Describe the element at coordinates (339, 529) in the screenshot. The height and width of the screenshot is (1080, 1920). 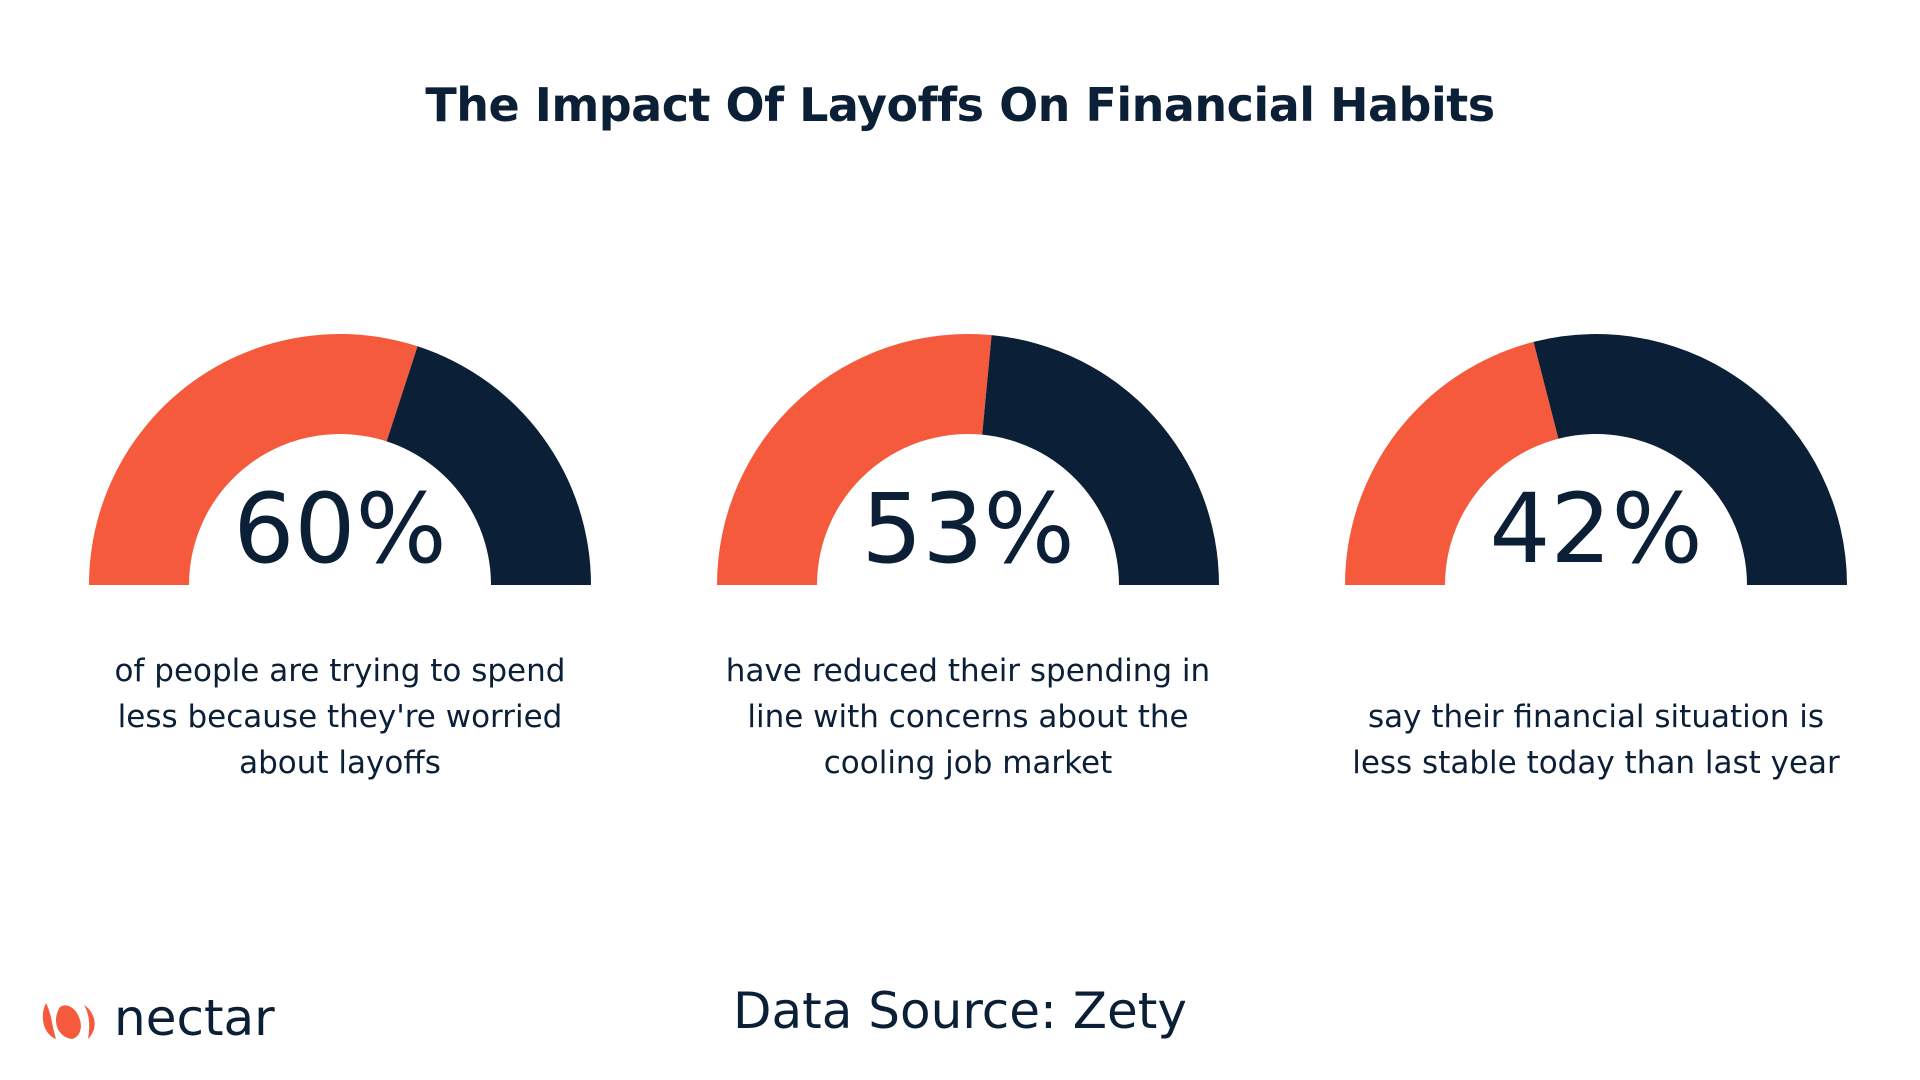
I see `gauge-value-label: 60%` at that location.